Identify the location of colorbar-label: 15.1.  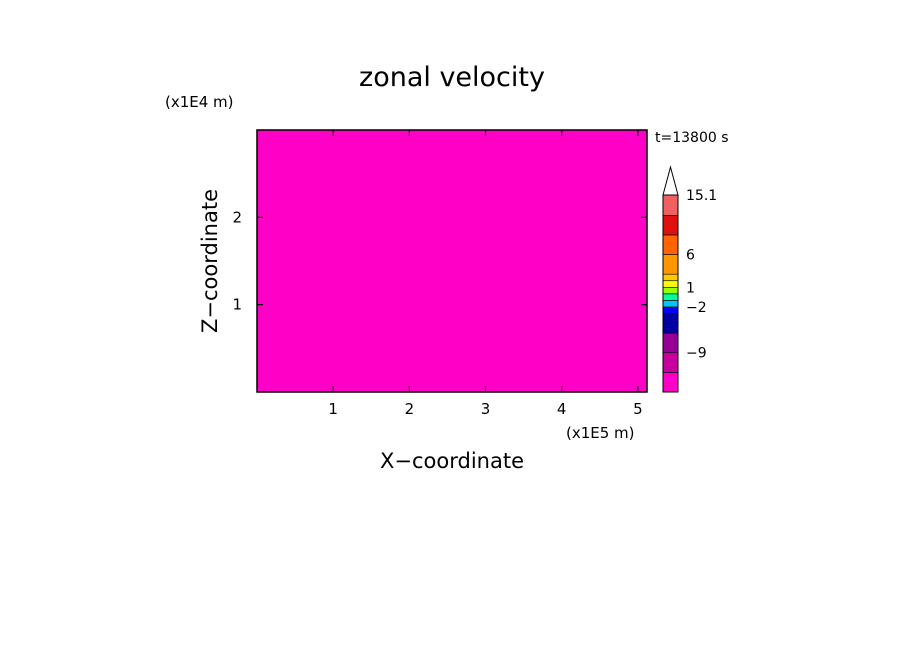
(701, 196).